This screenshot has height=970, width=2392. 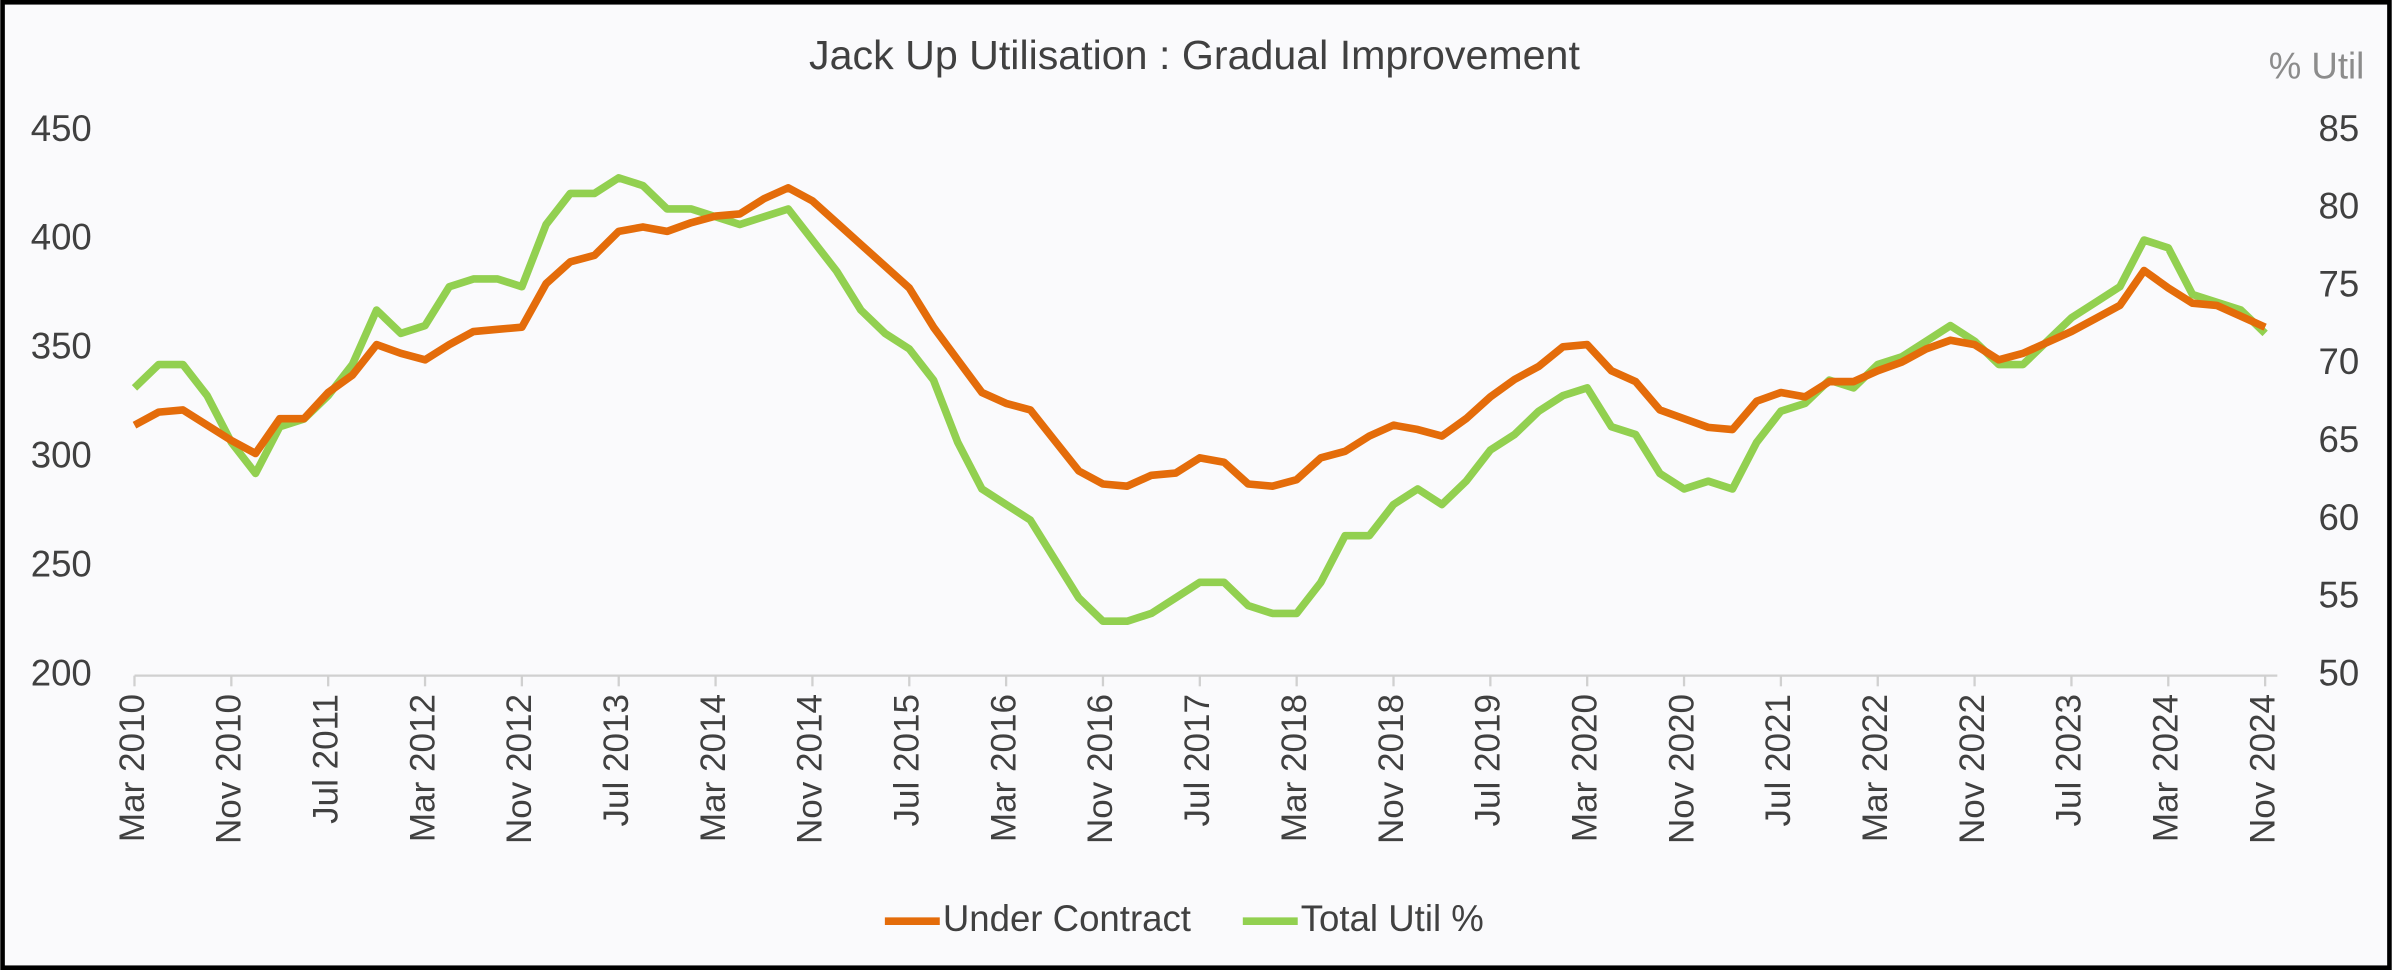 I want to click on x-tick-label: Jul 2021, so click(x=1778, y=760).